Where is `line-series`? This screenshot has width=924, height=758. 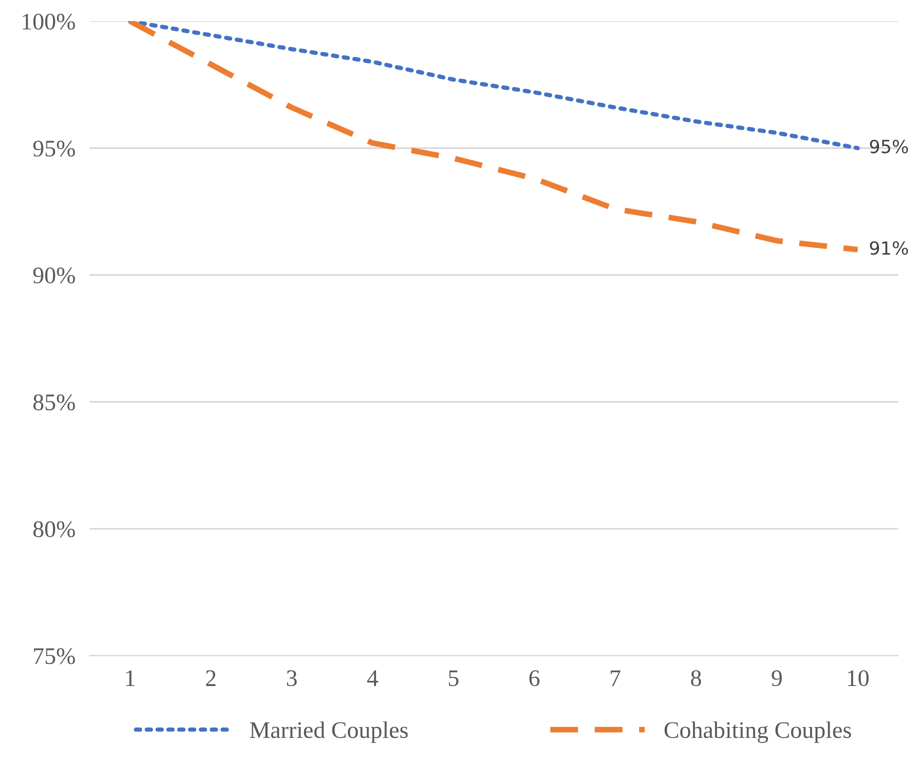
line-series is located at coordinates (494, 85).